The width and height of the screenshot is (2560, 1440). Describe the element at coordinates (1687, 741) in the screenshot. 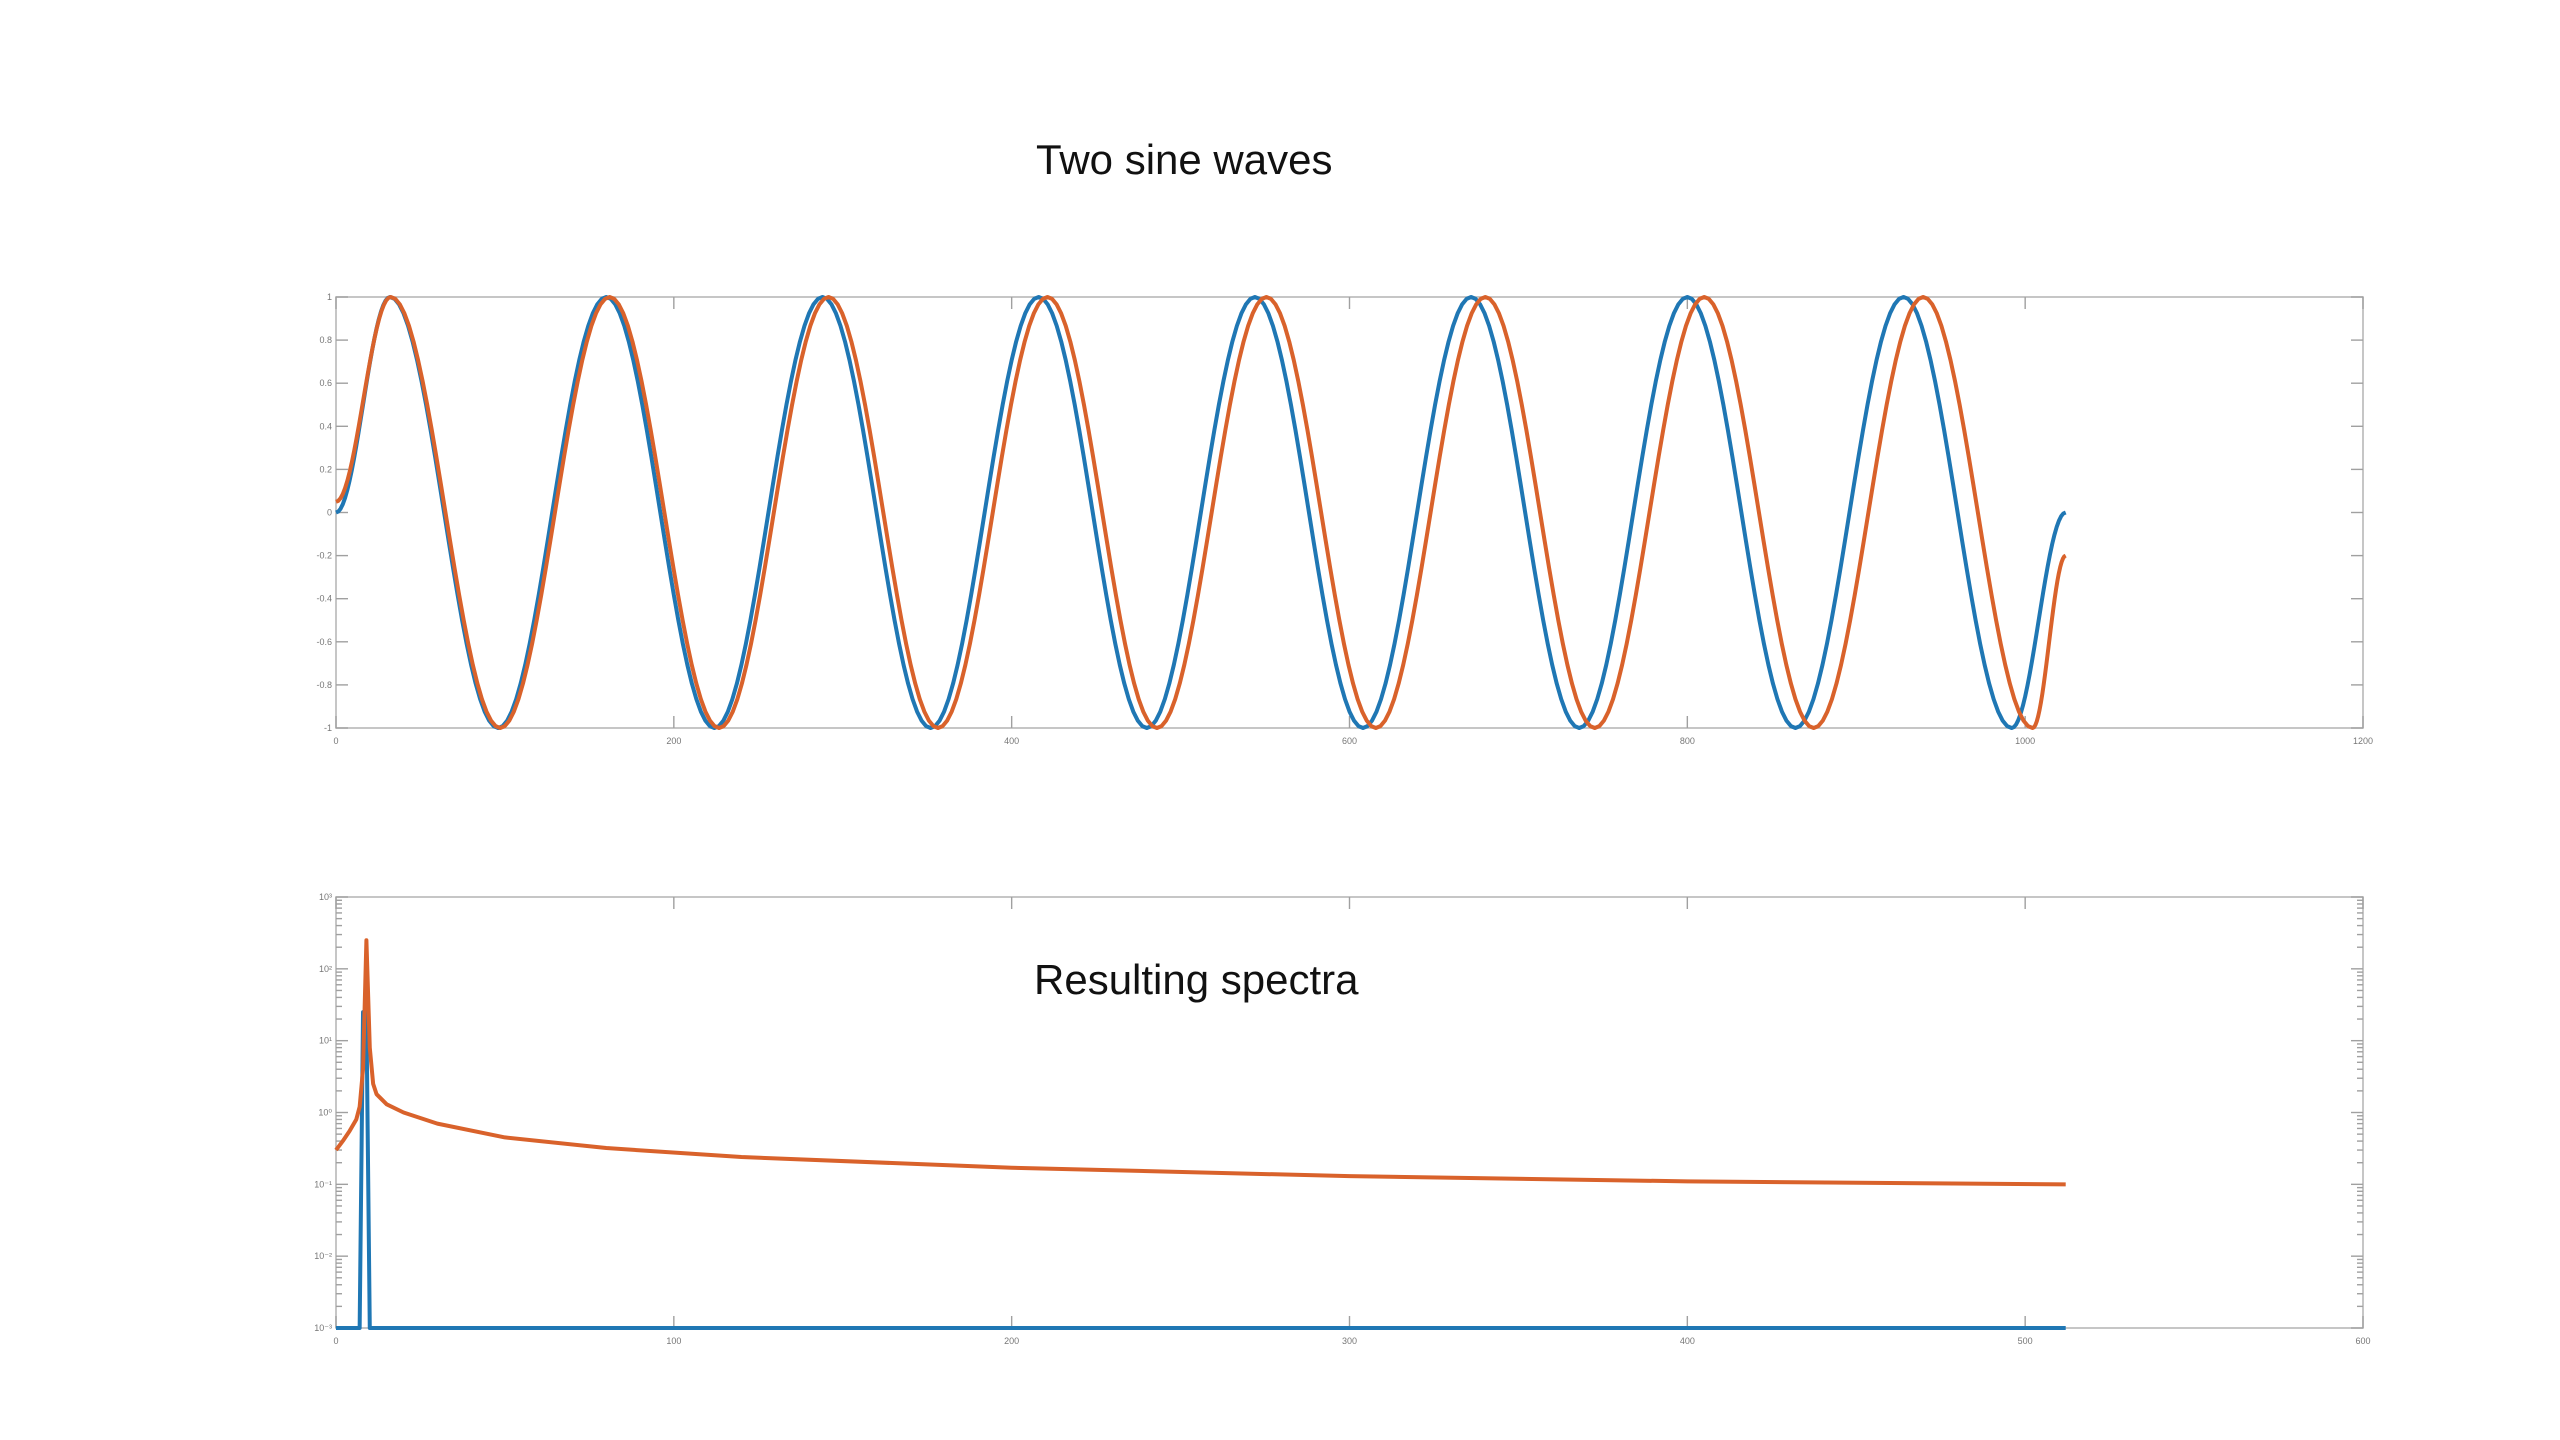

I see `x-tick-label: 800` at that location.